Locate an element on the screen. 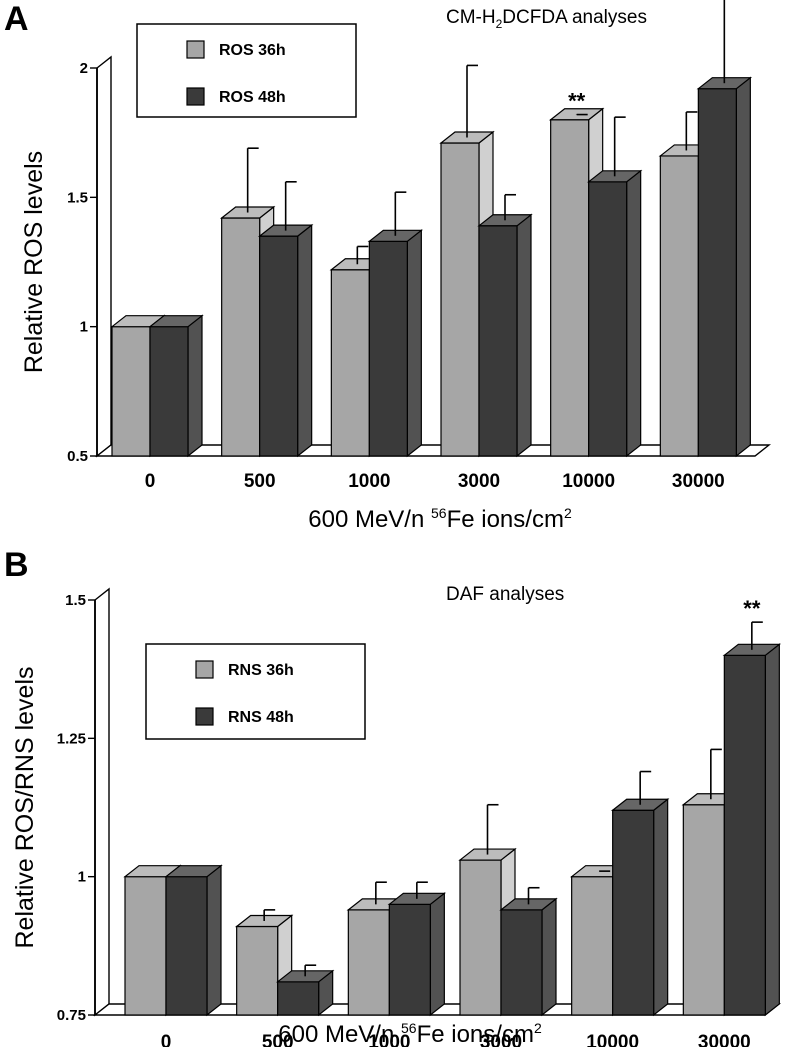  legend-label-1: ROS 48h is located at coordinates (252, 97).